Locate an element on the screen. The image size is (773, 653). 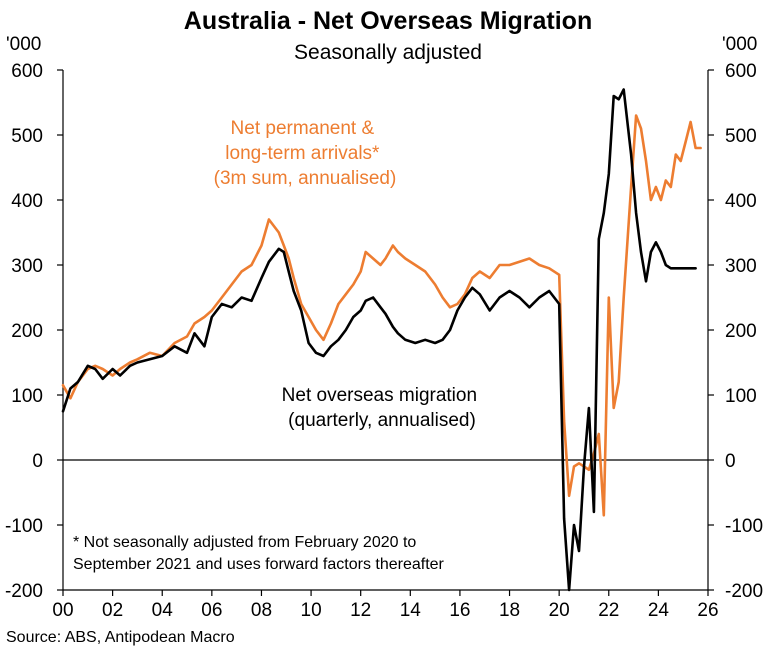
y-tick-label-left: 0 is located at coordinates (37, 461).